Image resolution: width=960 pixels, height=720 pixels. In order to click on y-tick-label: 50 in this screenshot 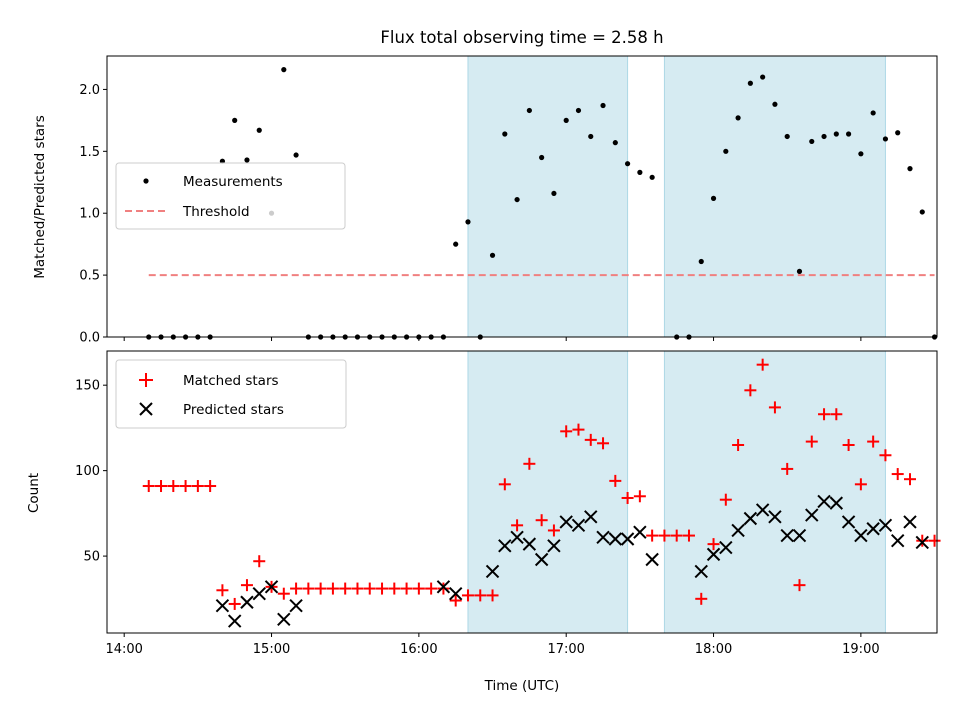, I will do `click(91, 557)`.